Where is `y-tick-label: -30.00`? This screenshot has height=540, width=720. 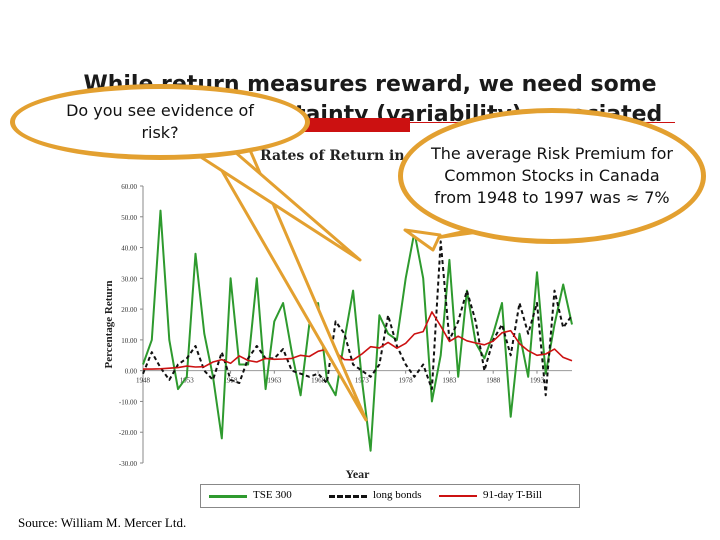
y-tick-label: -30.00 is located at coordinates (128, 464).